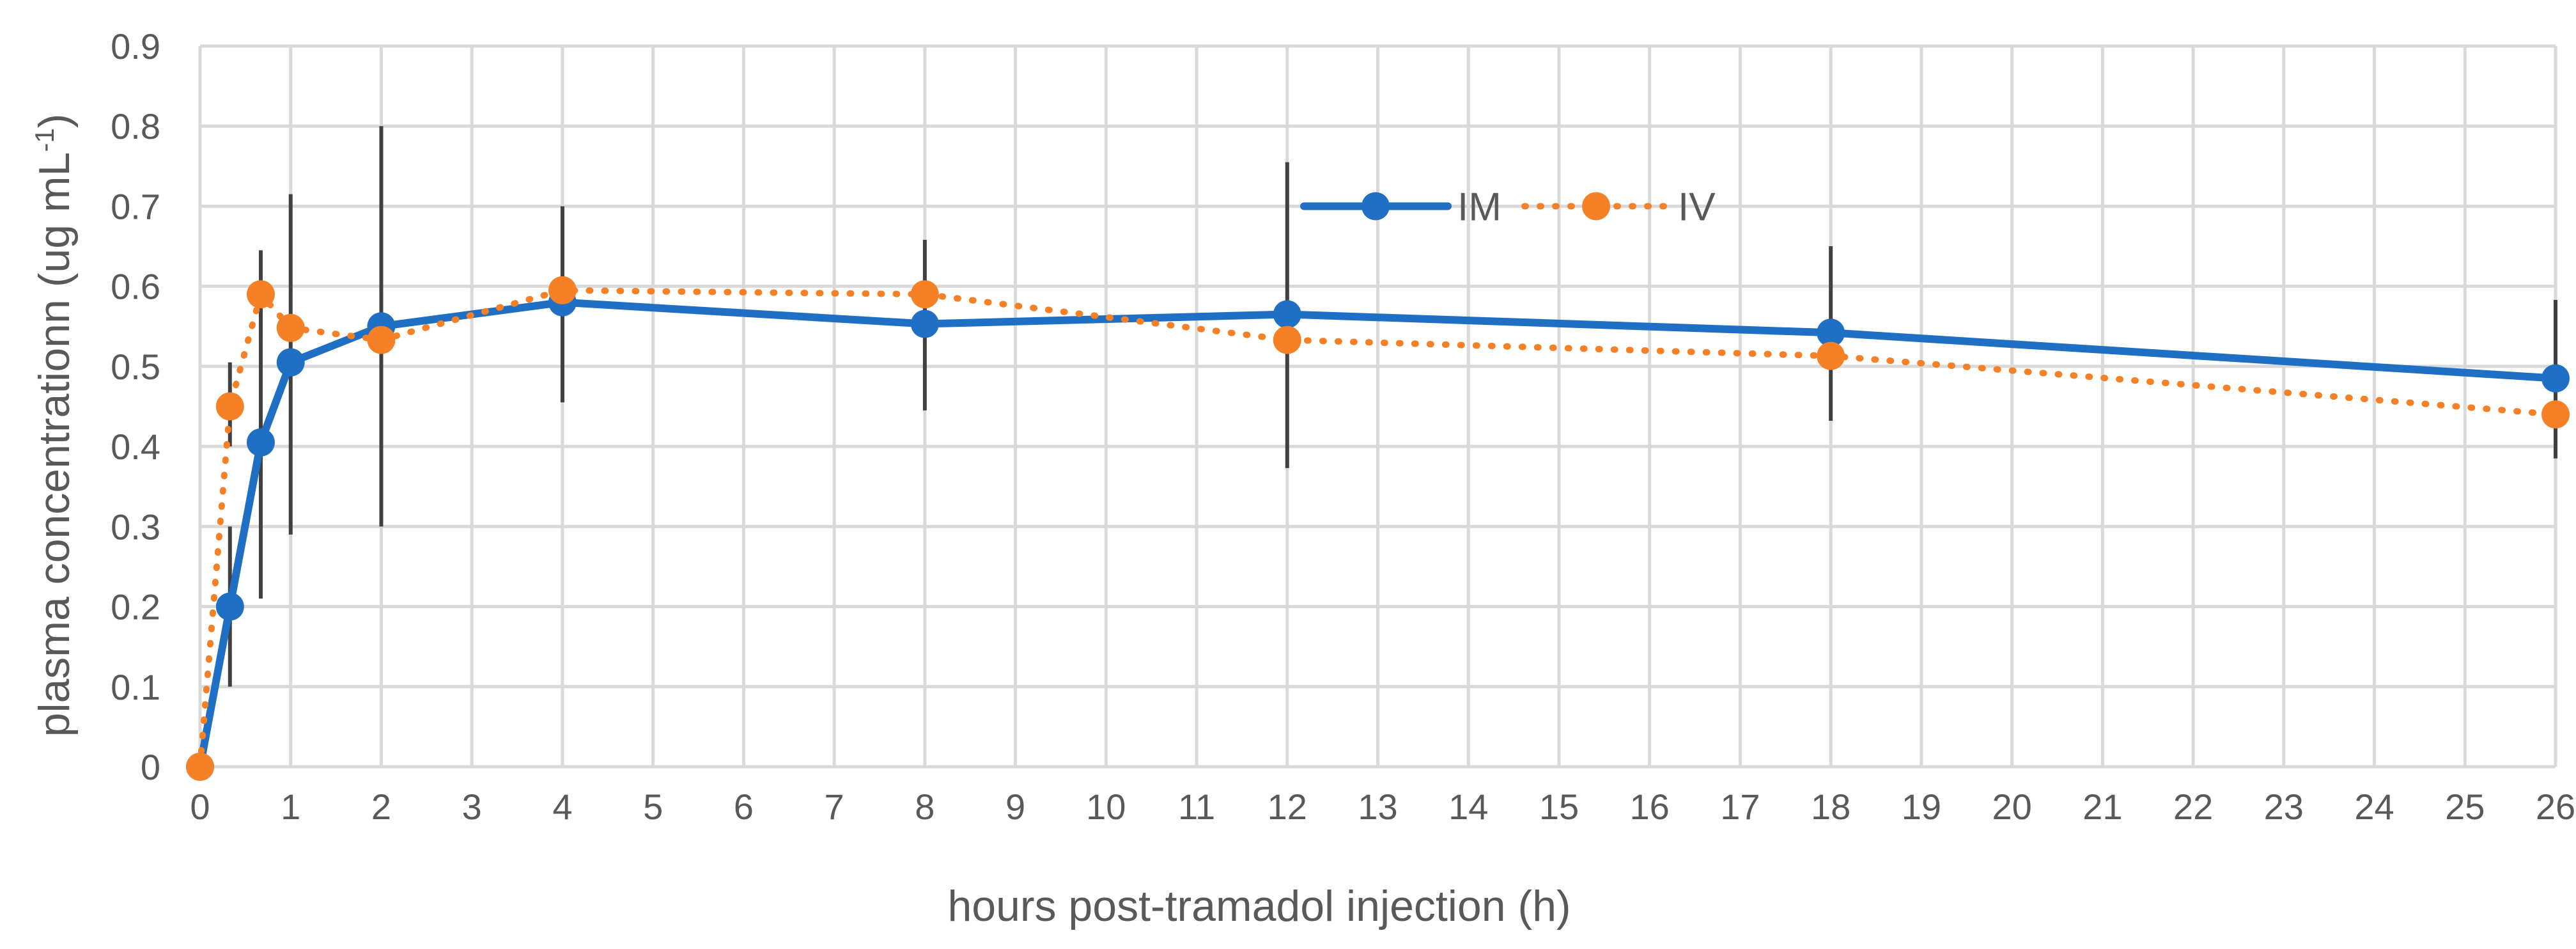 The height and width of the screenshot is (949, 2576). What do you see at coordinates (2012, 807) in the screenshot?
I see `x-tick-label: 20` at bounding box center [2012, 807].